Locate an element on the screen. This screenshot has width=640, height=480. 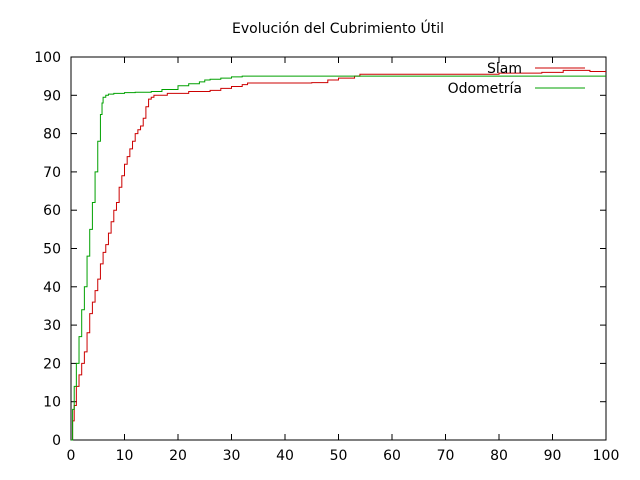
legend-label: Odometría is located at coordinates (485, 89).